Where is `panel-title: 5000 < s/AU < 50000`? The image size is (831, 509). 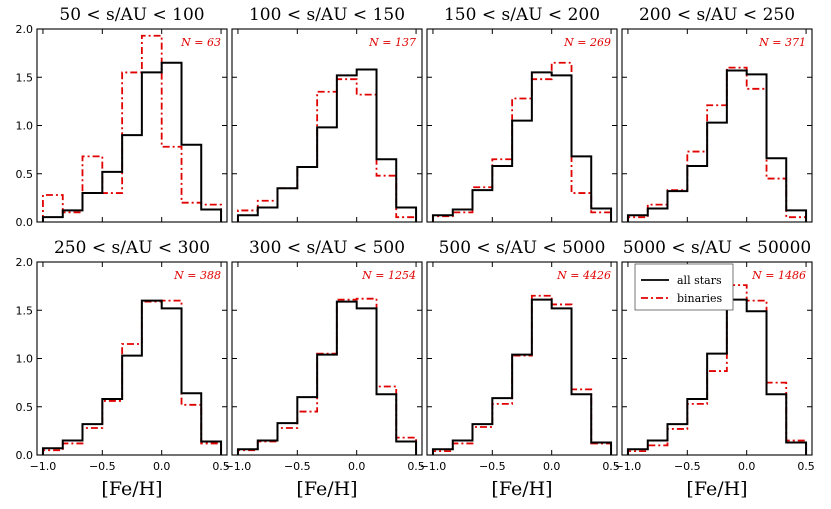
panel-title: 5000 < s/AU < 50000 is located at coordinates (717, 248).